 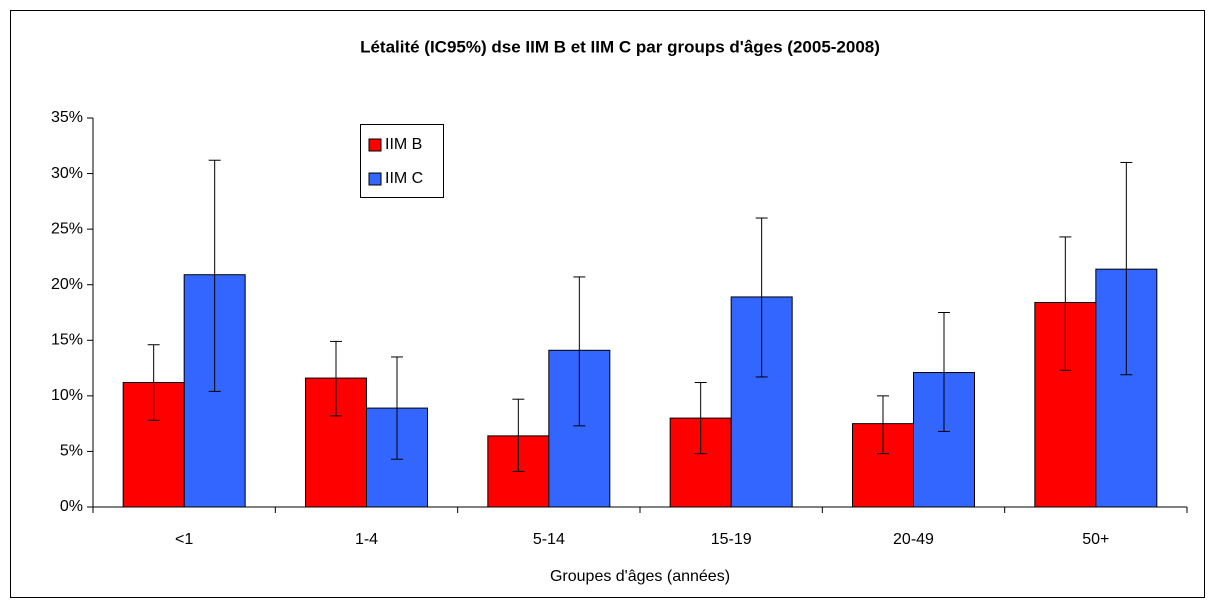 I want to click on y-tick-label: 30%, so click(x=67, y=173).